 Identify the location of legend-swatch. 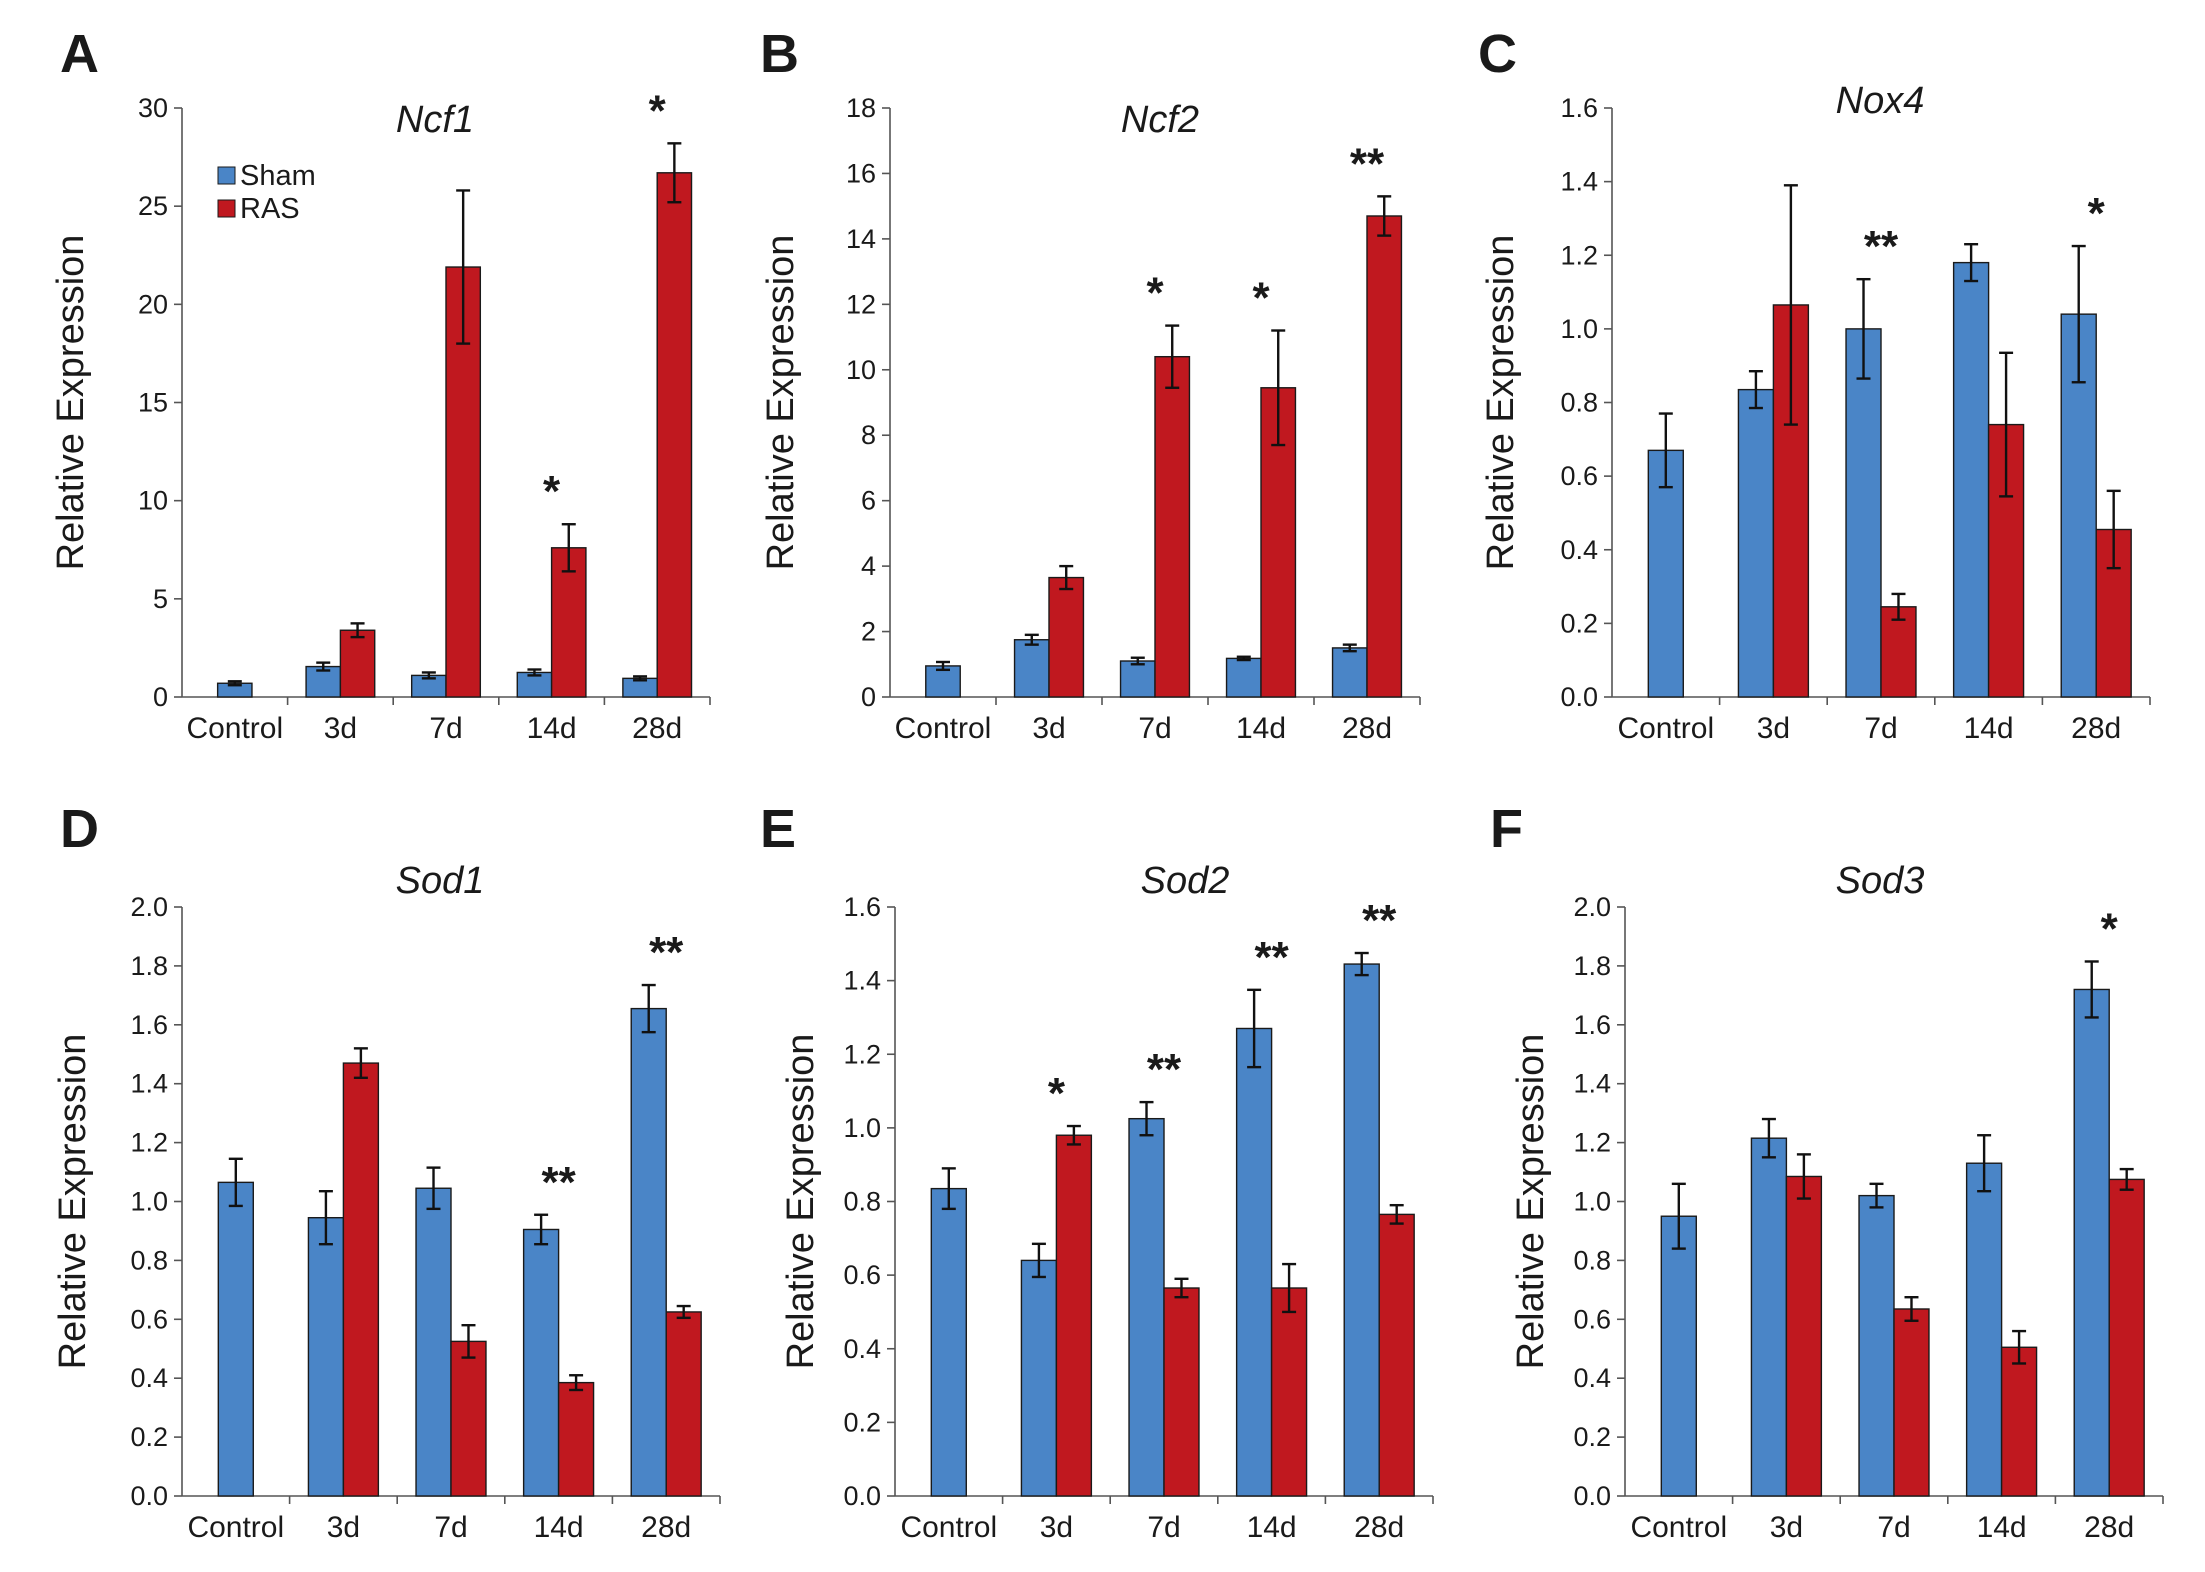
(226, 208).